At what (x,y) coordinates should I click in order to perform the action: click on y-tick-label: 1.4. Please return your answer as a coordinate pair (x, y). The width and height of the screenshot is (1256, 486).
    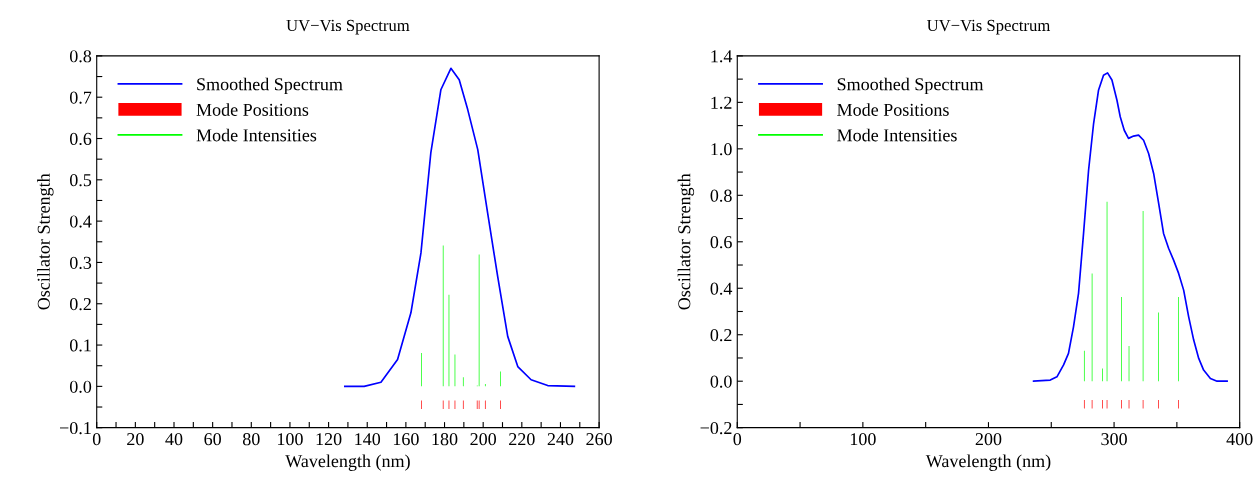
    Looking at the image, I should click on (722, 56).